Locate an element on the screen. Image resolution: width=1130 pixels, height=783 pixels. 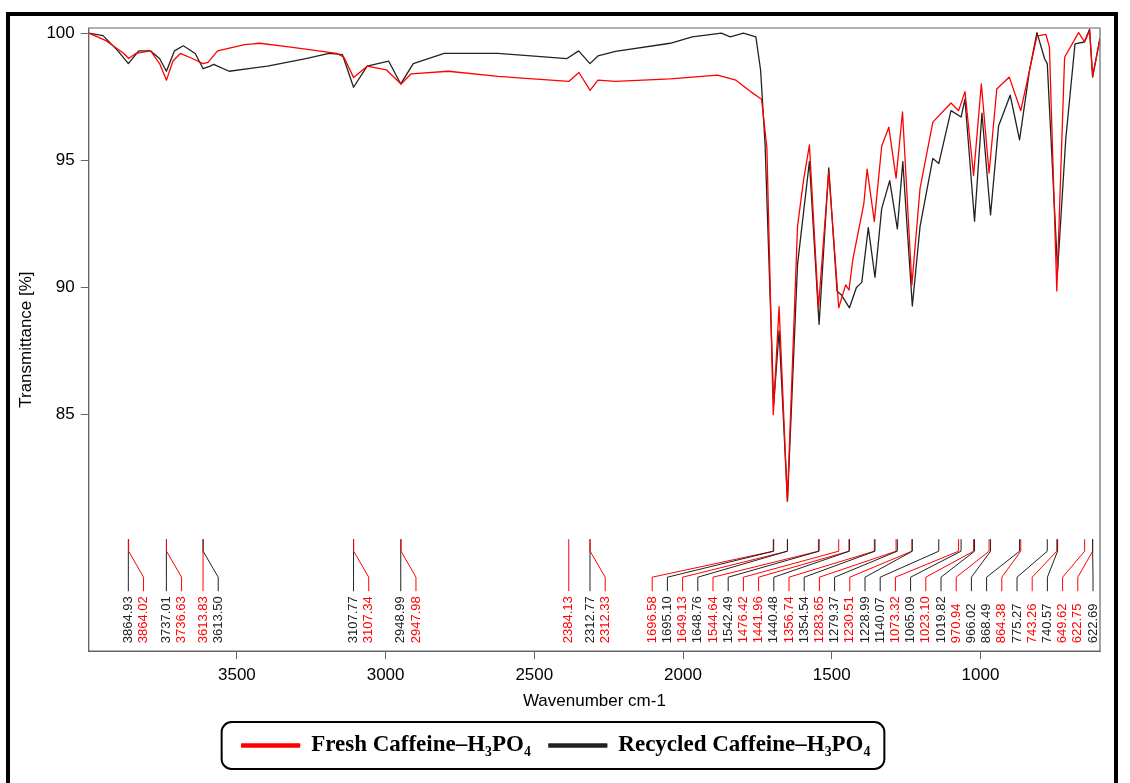
legend-label: Fresh Caffeine–H₃PO₄ is located at coordinates (421, 744).